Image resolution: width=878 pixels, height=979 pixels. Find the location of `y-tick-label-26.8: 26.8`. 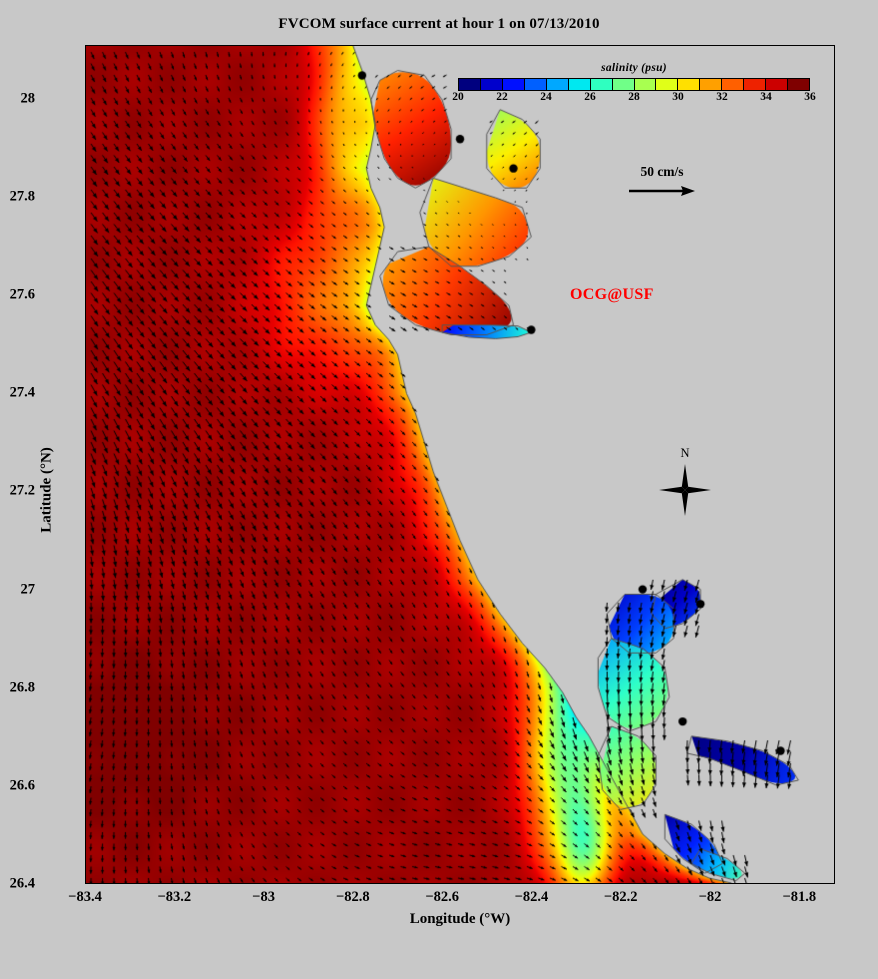

y-tick-label-26.8: 26.8 is located at coordinates (22, 687).